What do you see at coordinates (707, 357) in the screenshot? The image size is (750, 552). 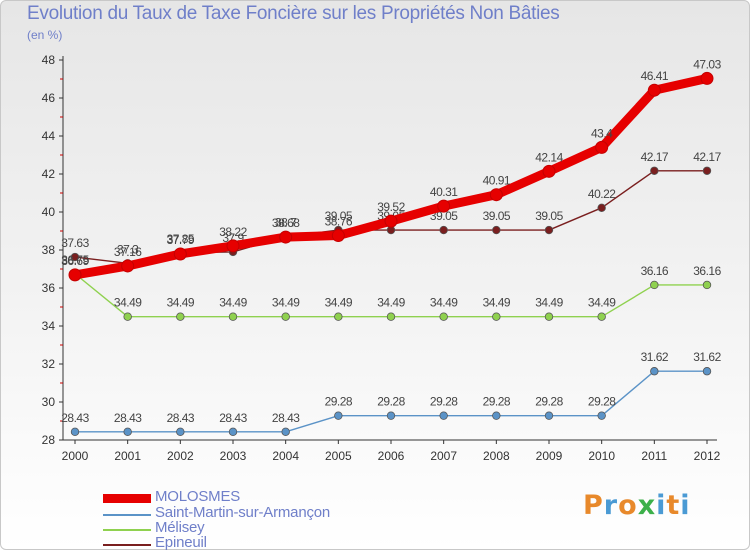 I see `data-label: 31.62` at bounding box center [707, 357].